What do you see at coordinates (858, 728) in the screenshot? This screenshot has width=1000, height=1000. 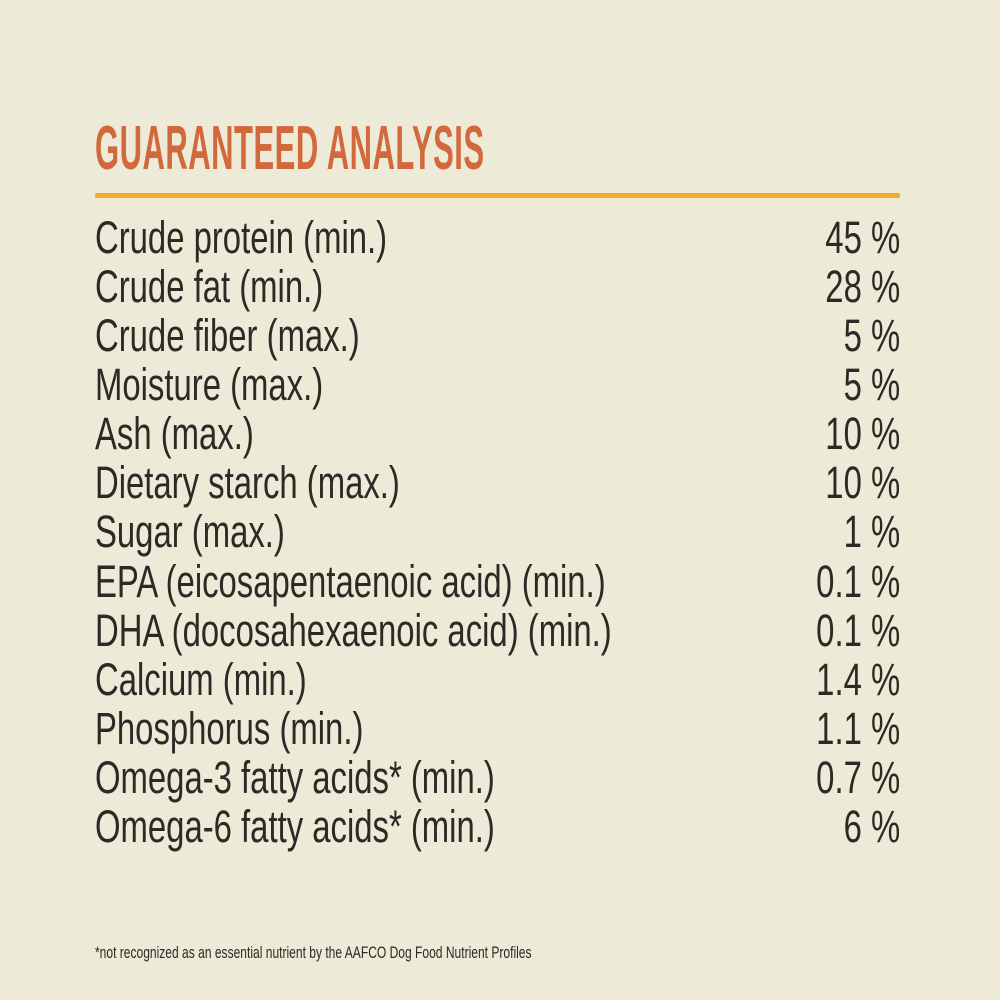 I see `nutrient-value: 1.1 %` at bounding box center [858, 728].